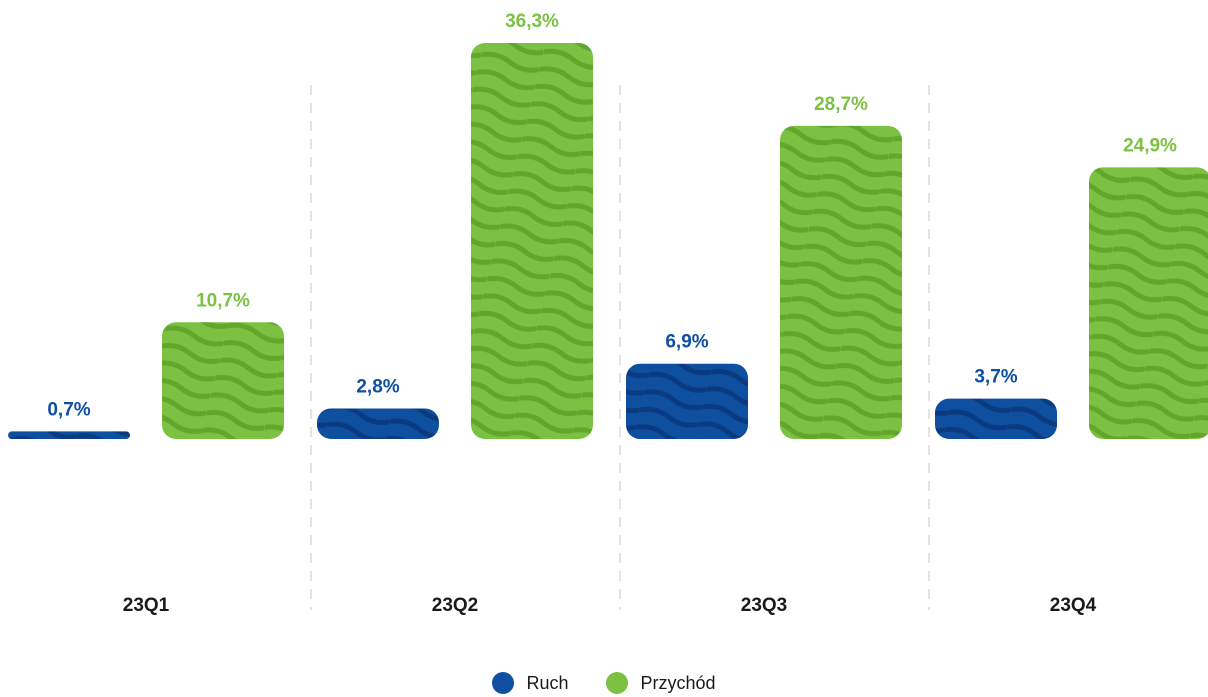 This screenshot has width=1208, height=697. I want to click on legend-swatch-ruch, so click(503, 683).